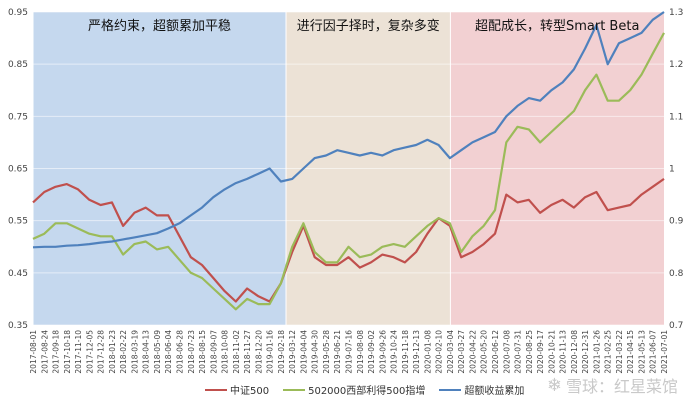 This screenshot has height=412, width=692. I want to click on x-tick-label: 2020-08-25, so click(529, 352).